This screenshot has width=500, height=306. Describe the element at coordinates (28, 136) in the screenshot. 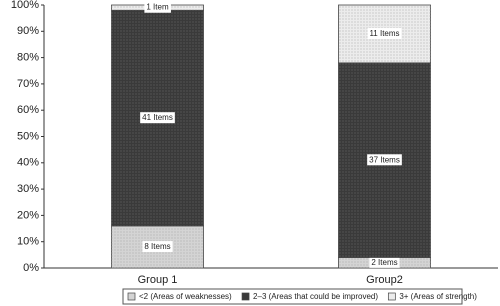

I see `y-tick-label: 50%` at that location.